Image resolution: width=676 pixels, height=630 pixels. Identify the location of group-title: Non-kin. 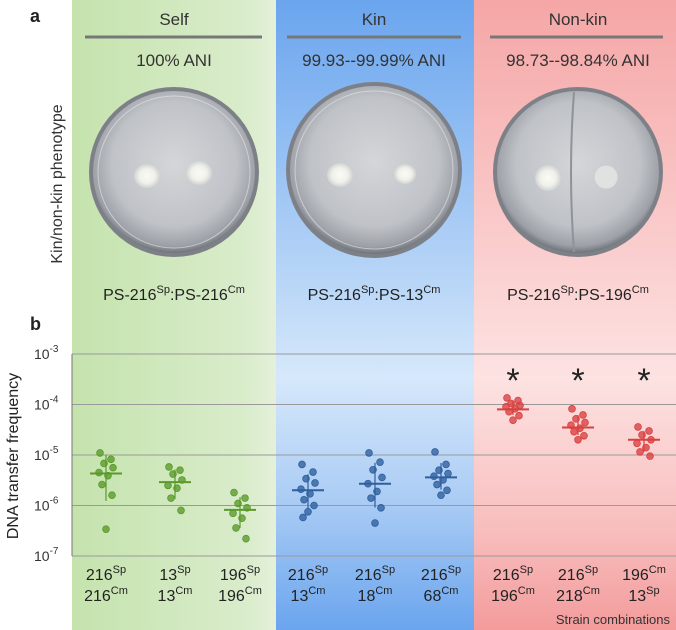
(578, 19).